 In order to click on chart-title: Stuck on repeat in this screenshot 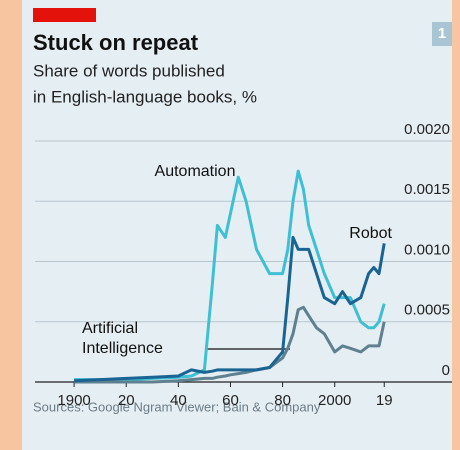, I will do `click(116, 42)`.